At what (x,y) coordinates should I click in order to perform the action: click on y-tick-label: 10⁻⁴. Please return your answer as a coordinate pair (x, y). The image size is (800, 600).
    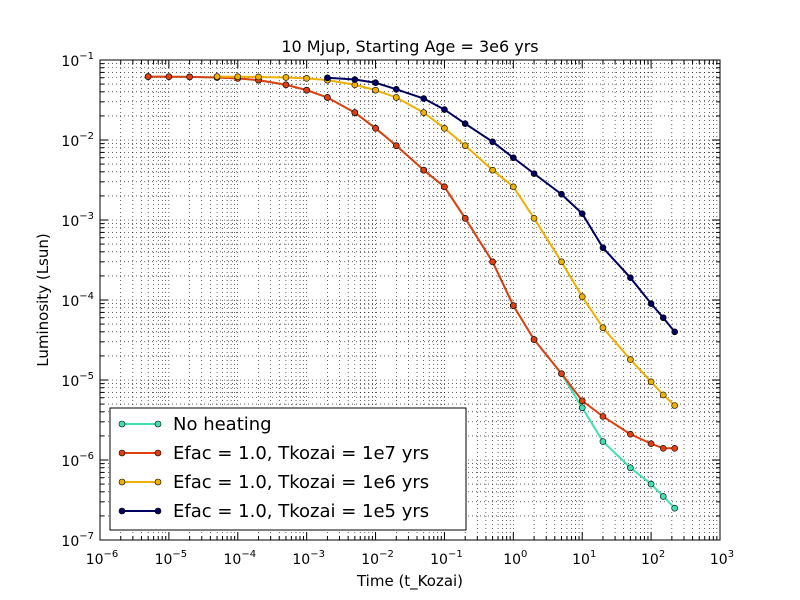
    Looking at the image, I should click on (77, 300).